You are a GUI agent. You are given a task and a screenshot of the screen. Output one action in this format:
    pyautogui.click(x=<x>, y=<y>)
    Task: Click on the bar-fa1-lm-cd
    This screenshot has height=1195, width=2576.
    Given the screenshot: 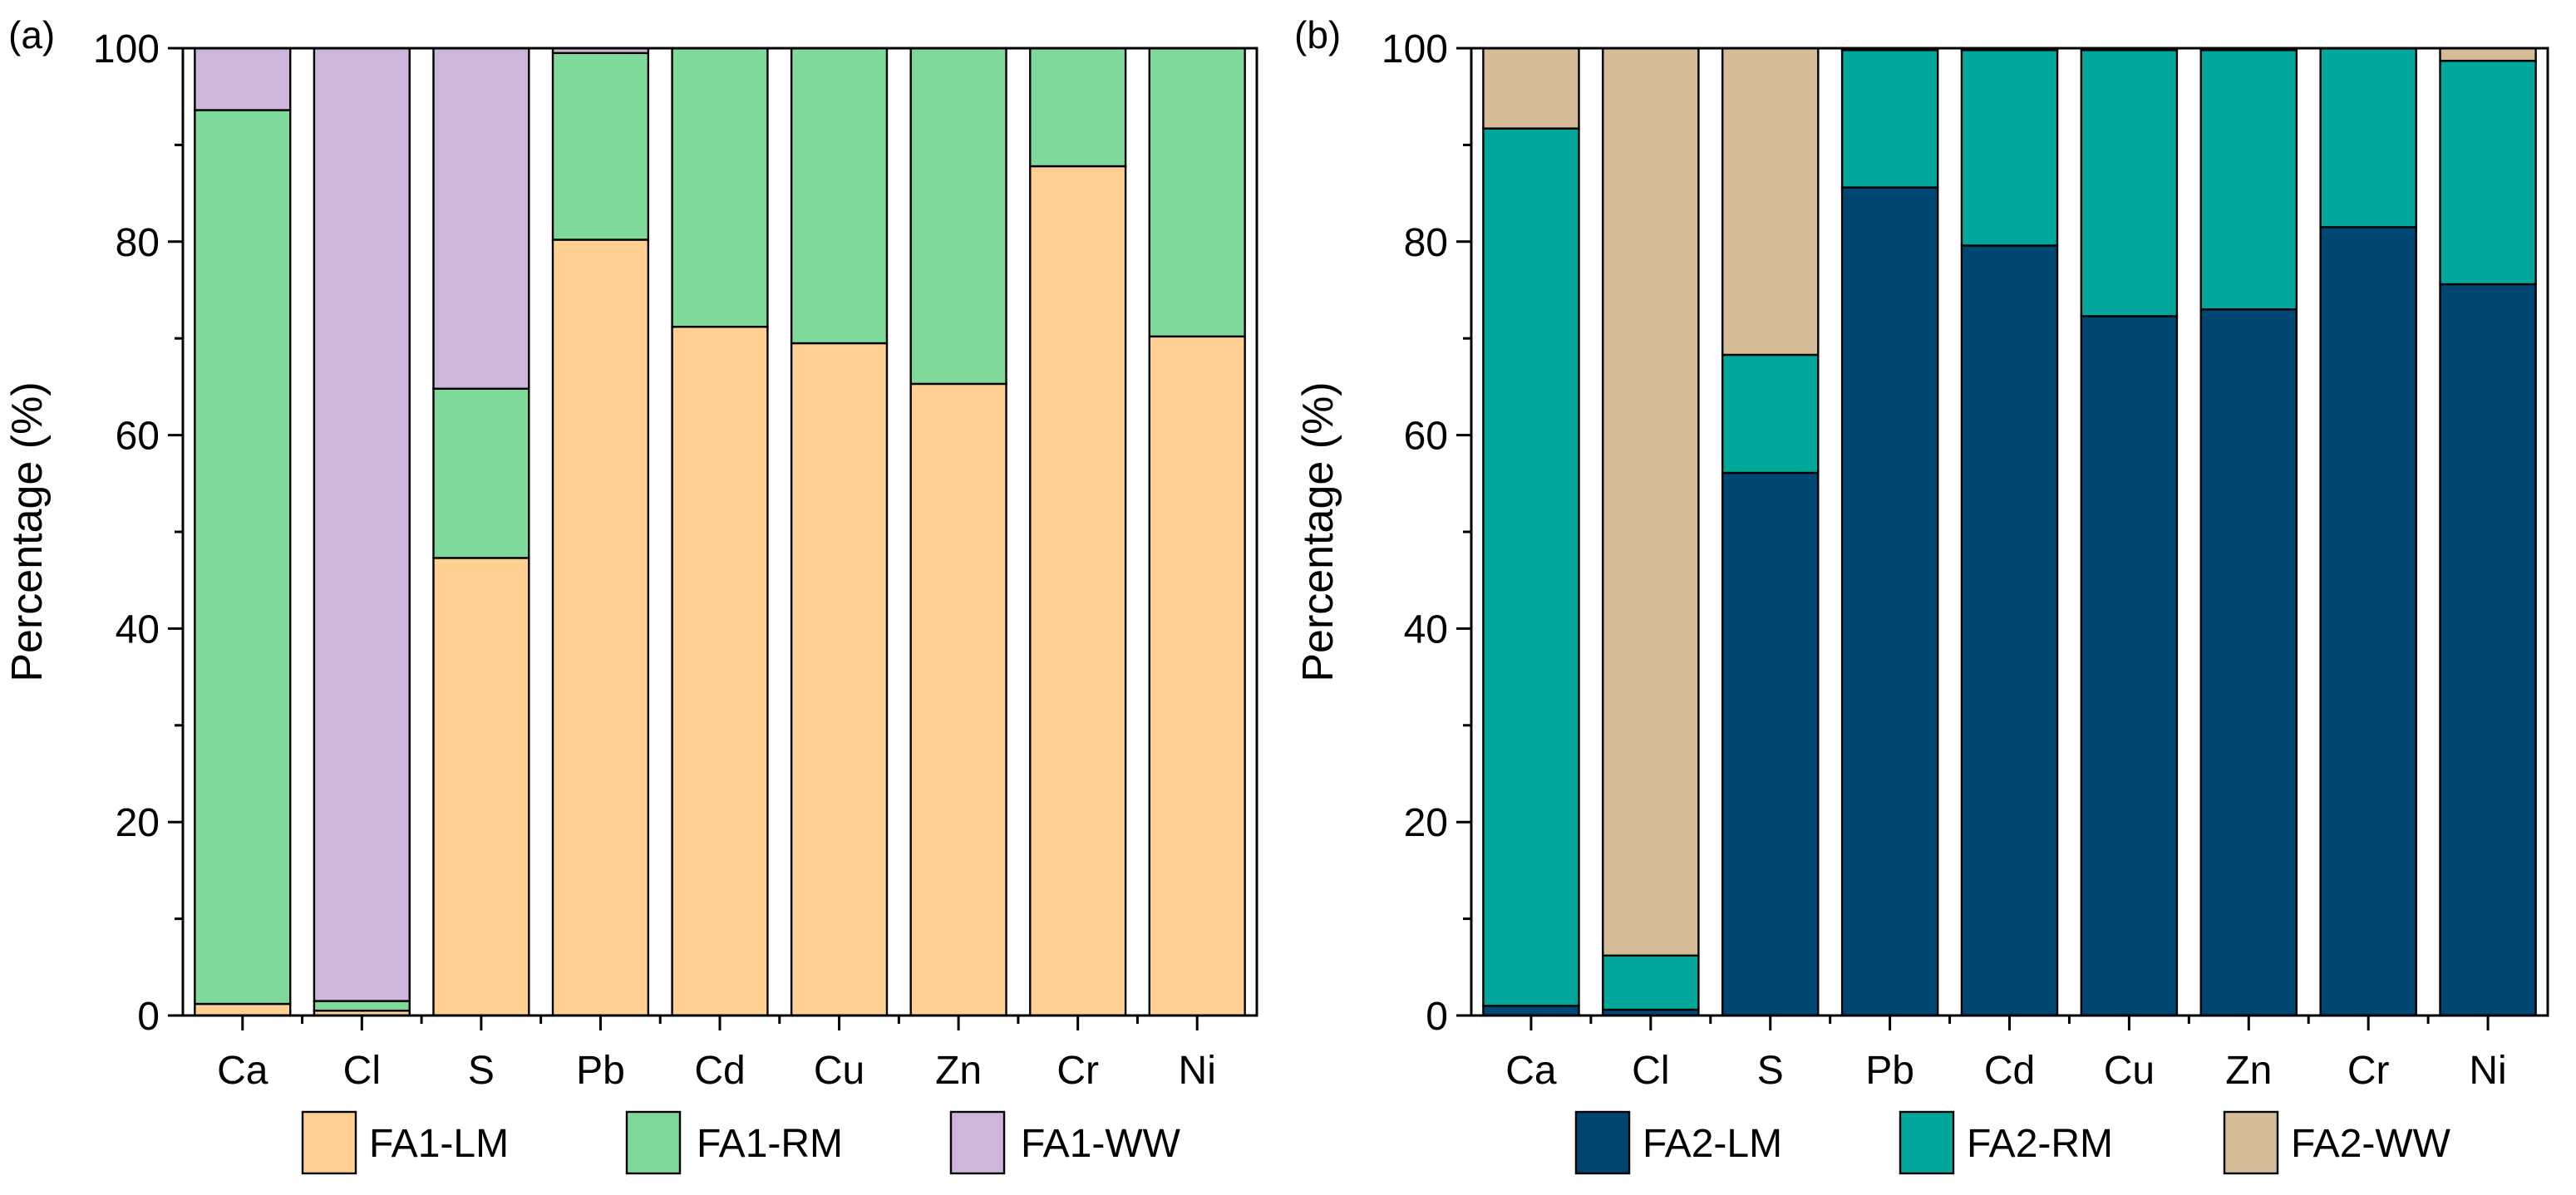 What is the action you would take?
    pyautogui.click(x=720, y=671)
    